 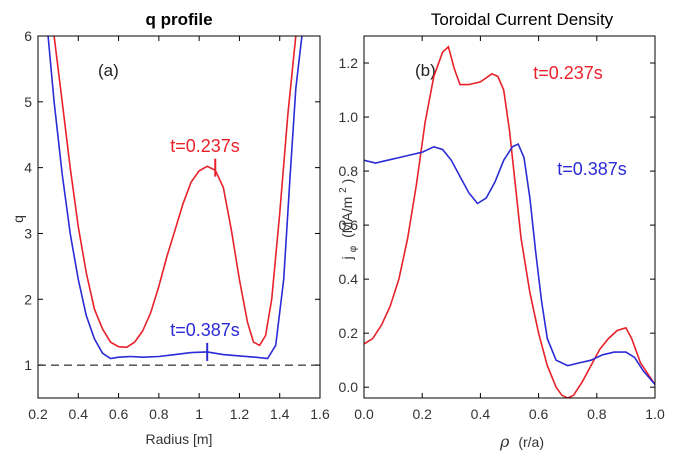 I want to click on x-axis-unit: (r/a), so click(x=531, y=442).